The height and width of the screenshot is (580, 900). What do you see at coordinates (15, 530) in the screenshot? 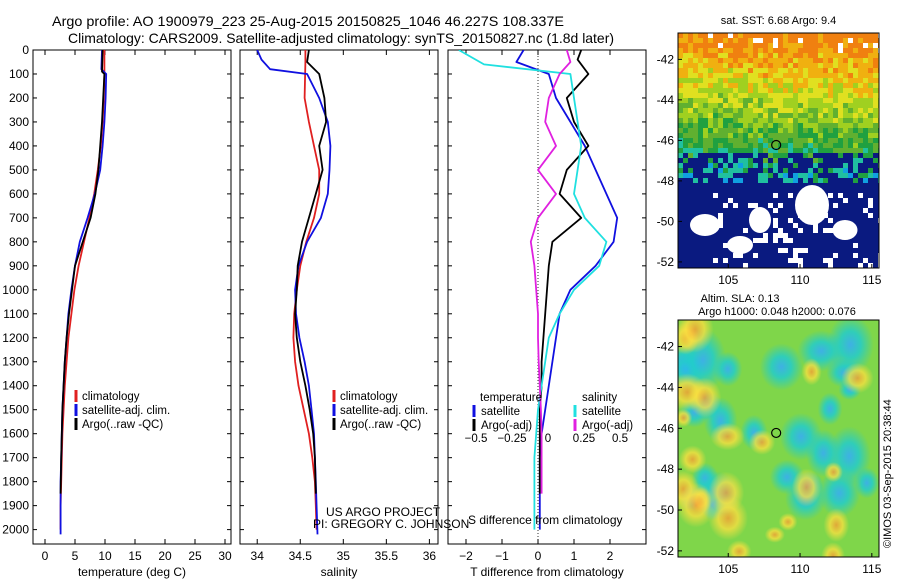
I see `y-tick-label: 2000` at bounding box center [15, 530].